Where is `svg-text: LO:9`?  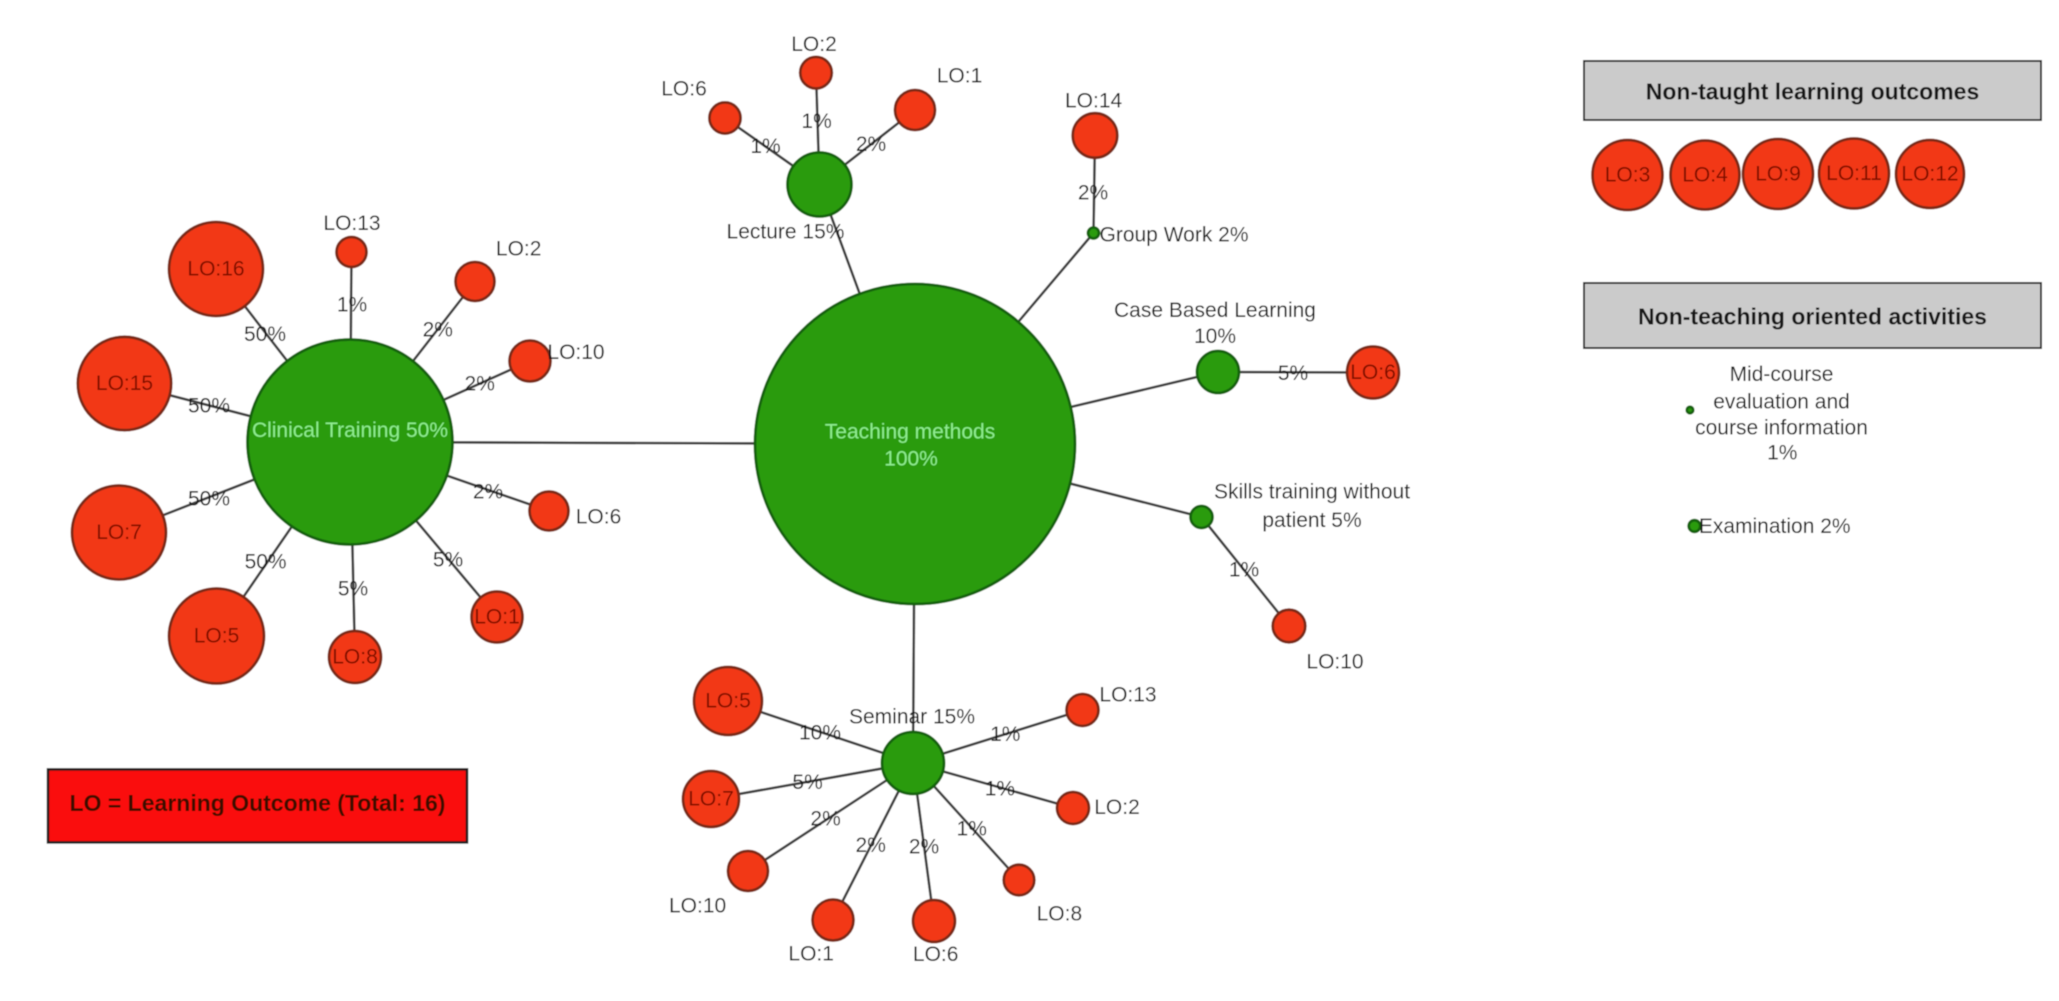 svg-text: LO:9 is located at coordinates (1778, 174).